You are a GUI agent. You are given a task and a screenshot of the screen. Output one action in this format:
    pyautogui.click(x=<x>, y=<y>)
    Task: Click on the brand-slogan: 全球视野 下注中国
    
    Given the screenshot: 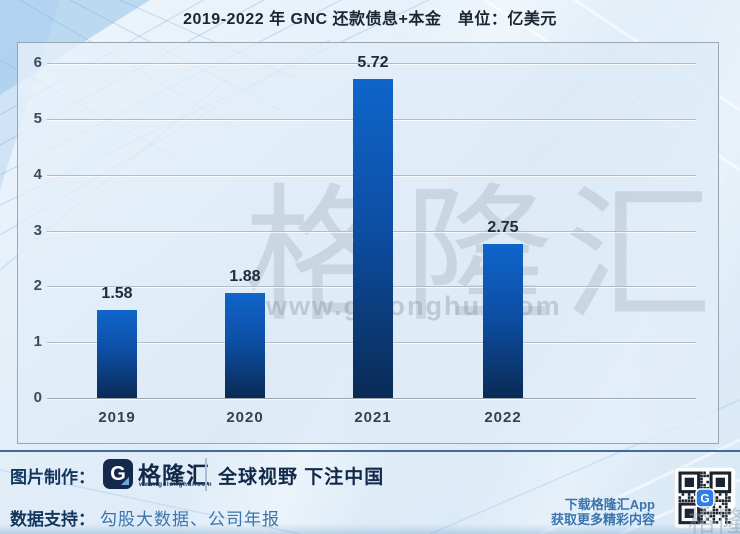 What is the action you would take?
    pyautogui.click(x=301, y=477)
    